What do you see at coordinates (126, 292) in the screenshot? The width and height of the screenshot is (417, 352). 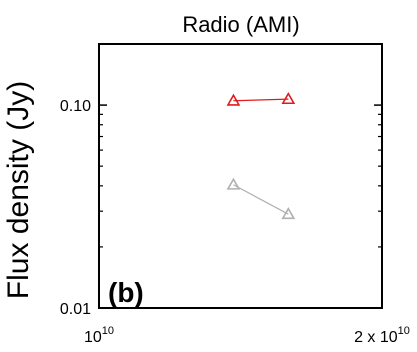 I see `panel-label: (b)` at bounding box center [126, 292].